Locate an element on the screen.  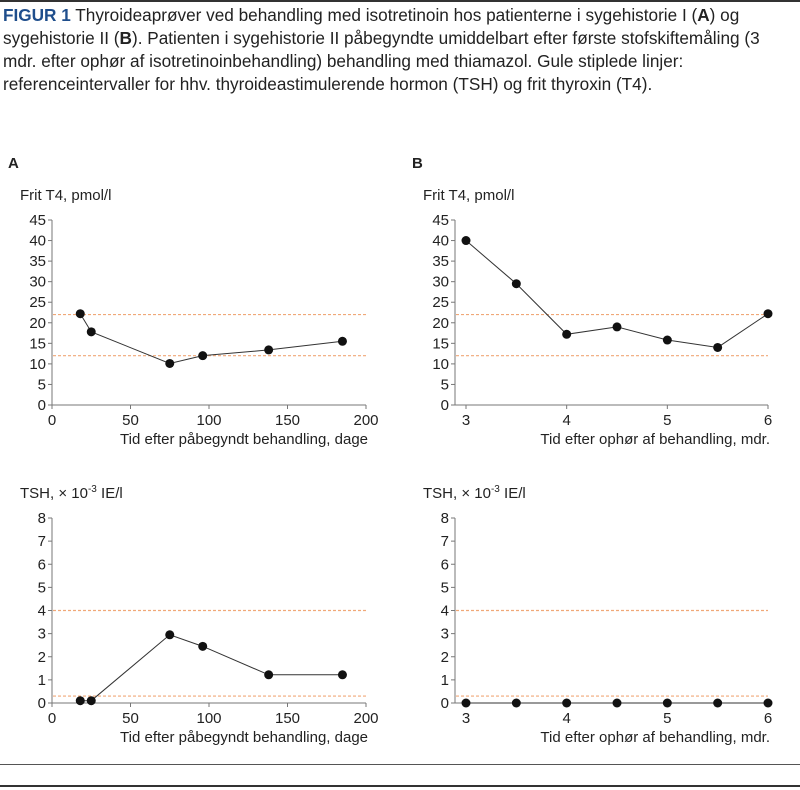
x-tick-label: 4 is located at coordinates (566, 420).